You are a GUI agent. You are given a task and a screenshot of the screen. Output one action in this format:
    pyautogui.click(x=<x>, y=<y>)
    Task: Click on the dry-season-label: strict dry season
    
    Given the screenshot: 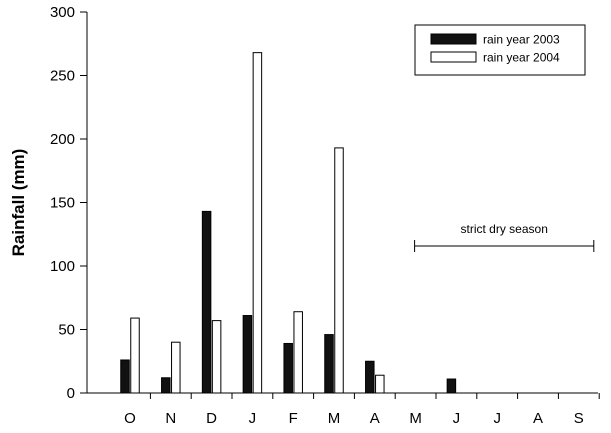 What is the action you would take?
    pyautogui.click(x=504, y=229)
    